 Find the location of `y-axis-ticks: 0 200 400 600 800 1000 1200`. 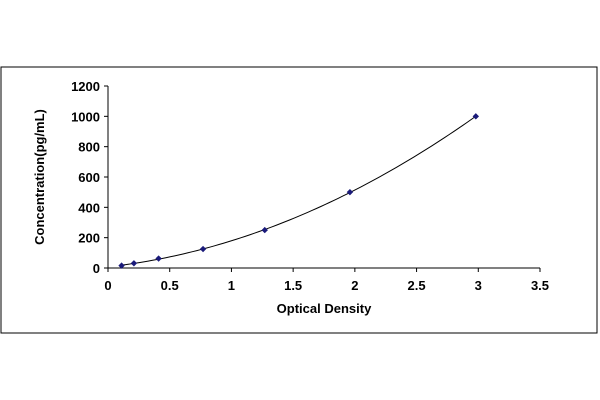

y-axis-ticks: 0 200 400 600 800 1000 1200 is located at coordinates (89, 177).